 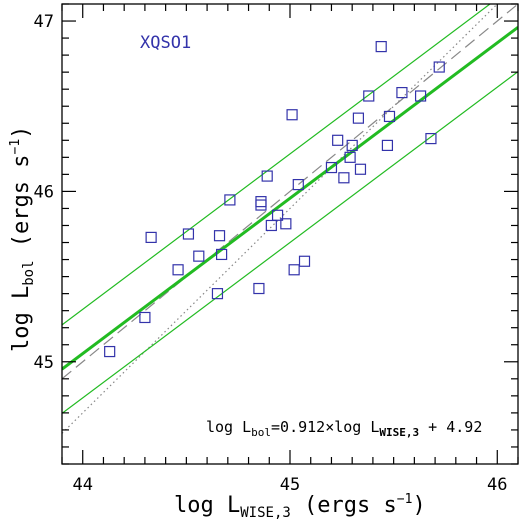 What do you see at coordinates (265, 513) in the screenshot?
I see `x-title-sub: WISE,3` at bounding box center [265, 513].